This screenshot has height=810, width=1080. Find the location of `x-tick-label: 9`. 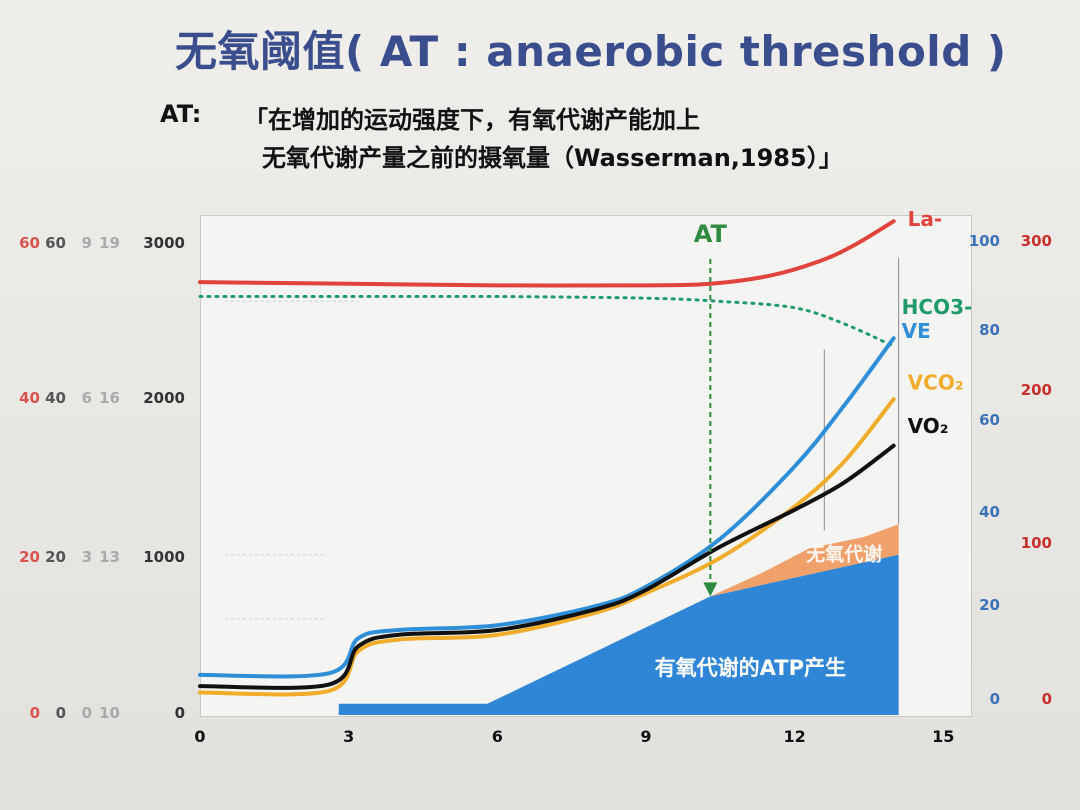

x-tick-label: 9 is located at coordinates (645, 736).